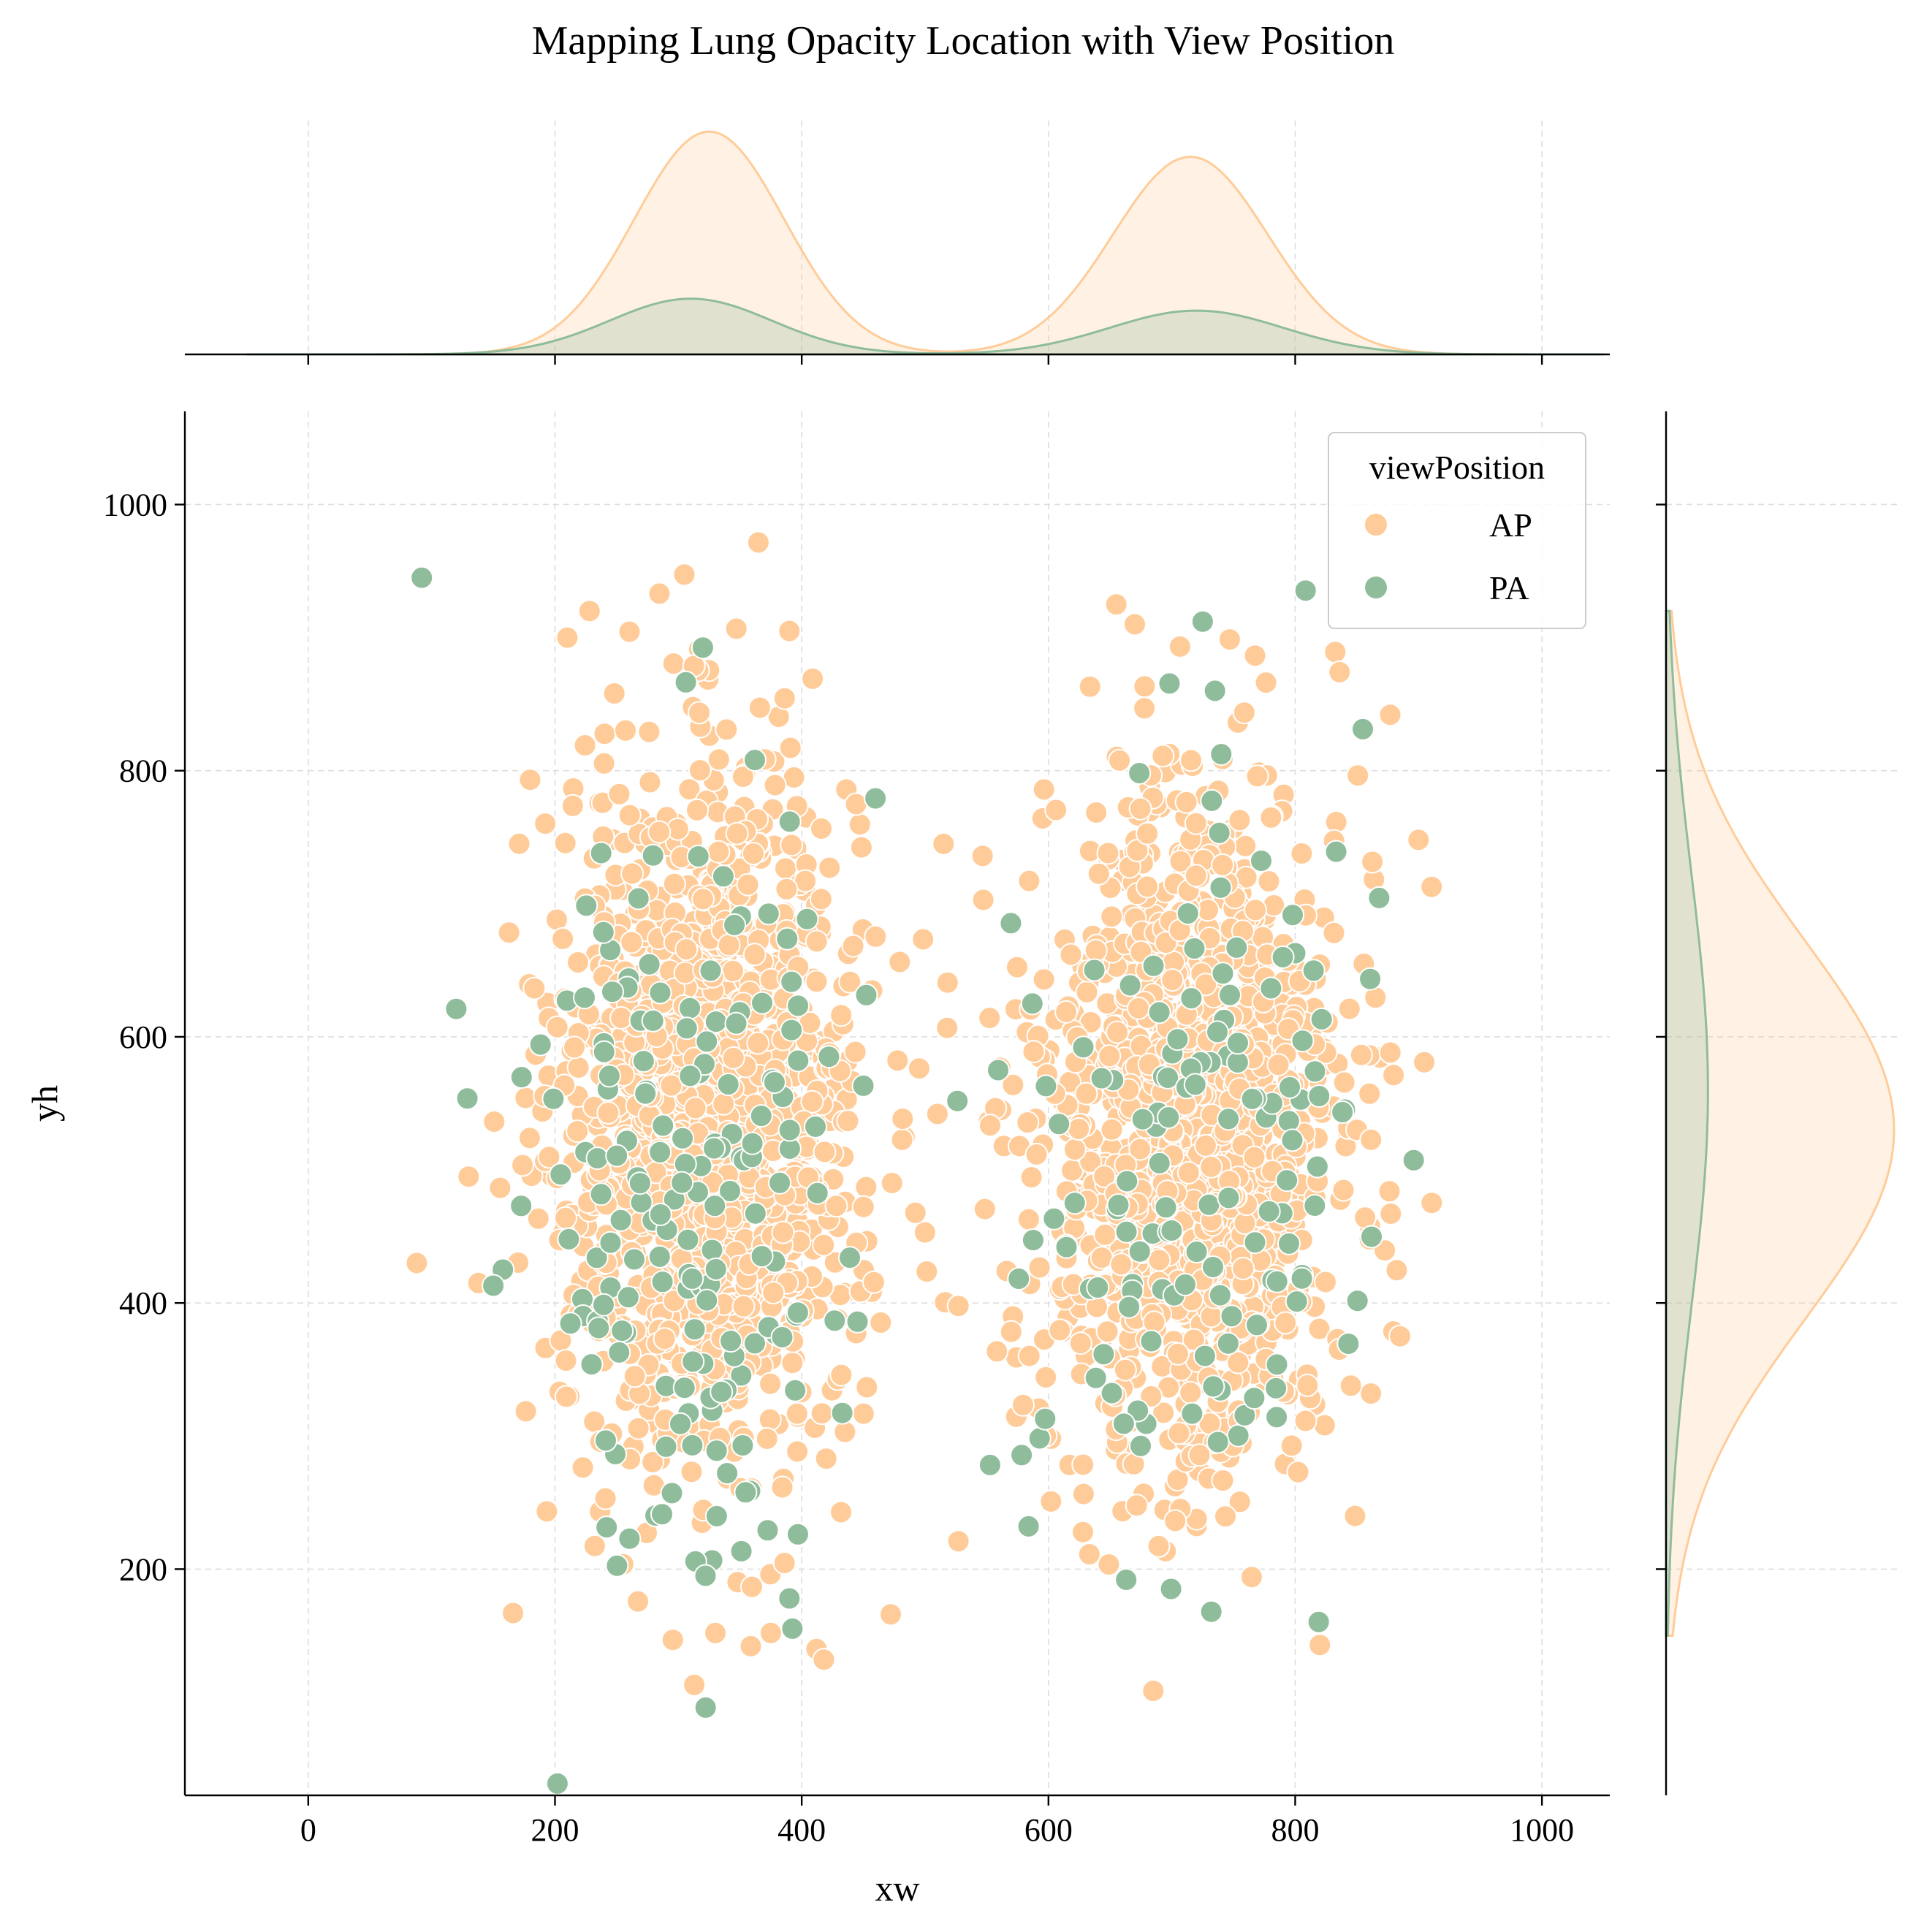 This screenshot has width=1924, height=1932. I want to click on x-tick-label: 800, so click(1295, 1830).